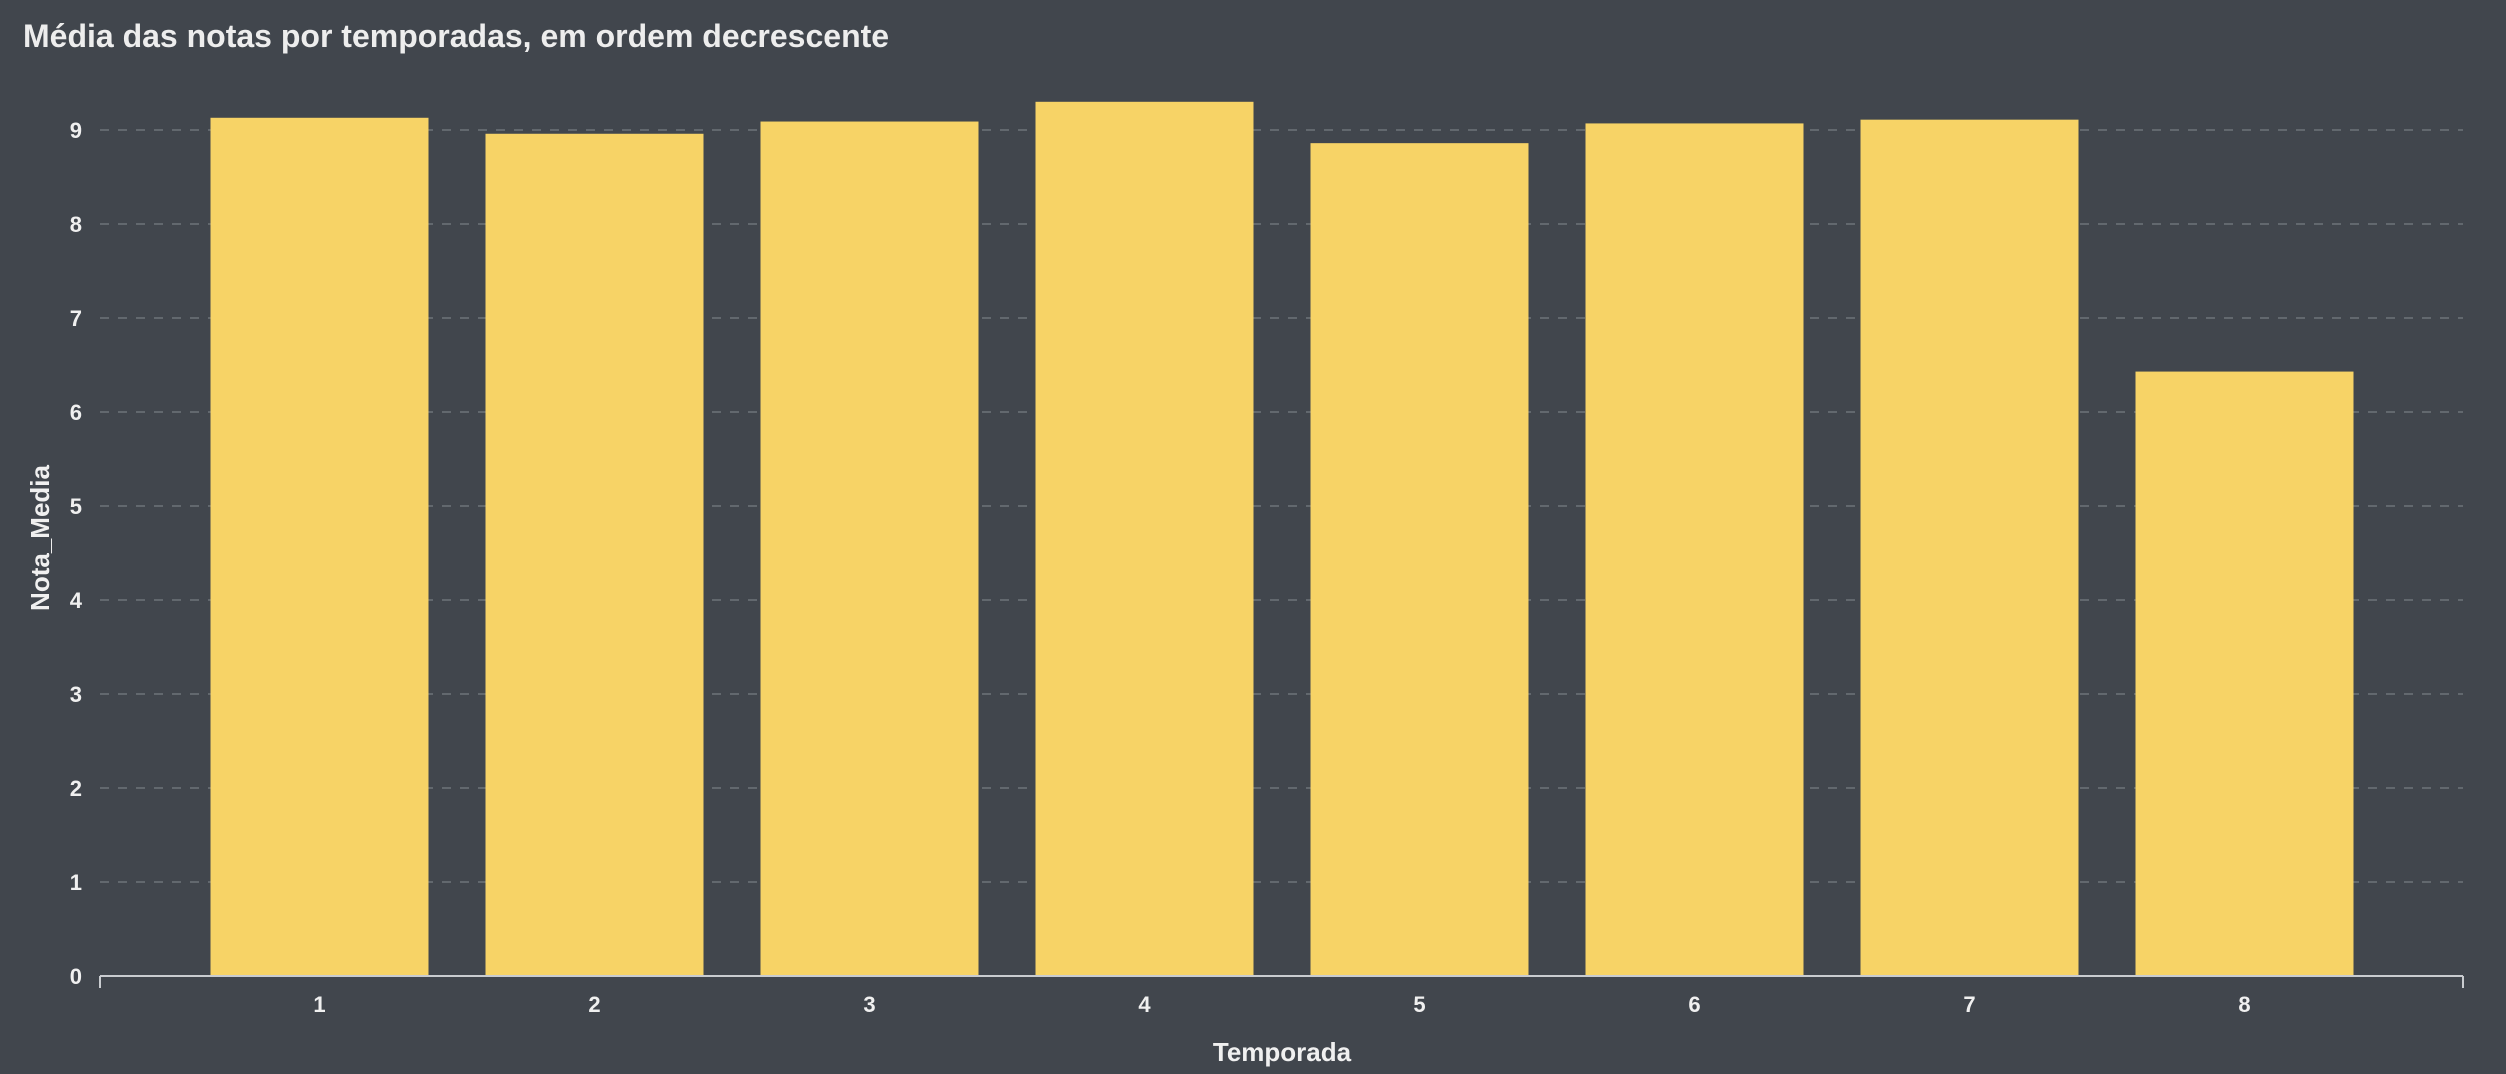 This screenshot has width=2506, height=1074. I want to click on y-tick-label: 1, so click(76, 882).